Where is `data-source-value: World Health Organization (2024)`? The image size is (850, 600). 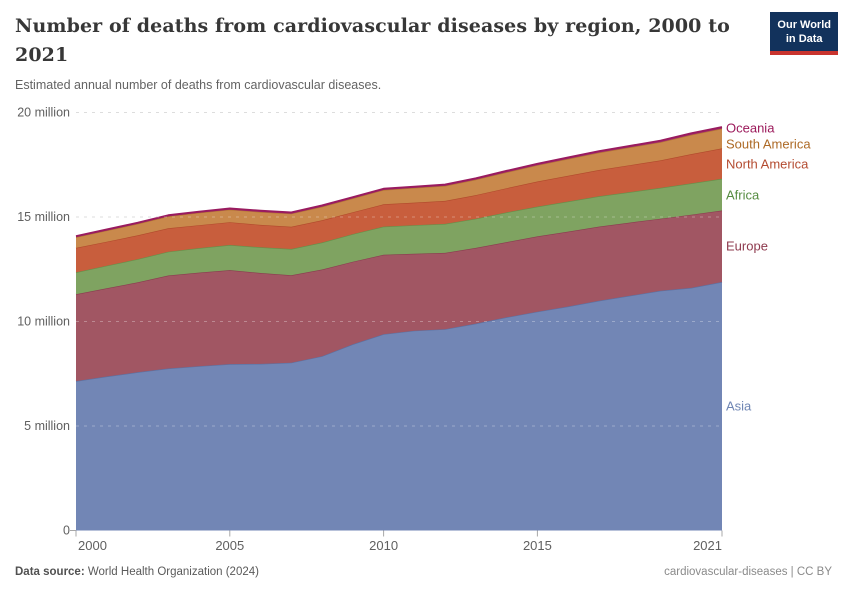
data-source-value: World Health Organization (2024) is located at coordinates (173, 572).